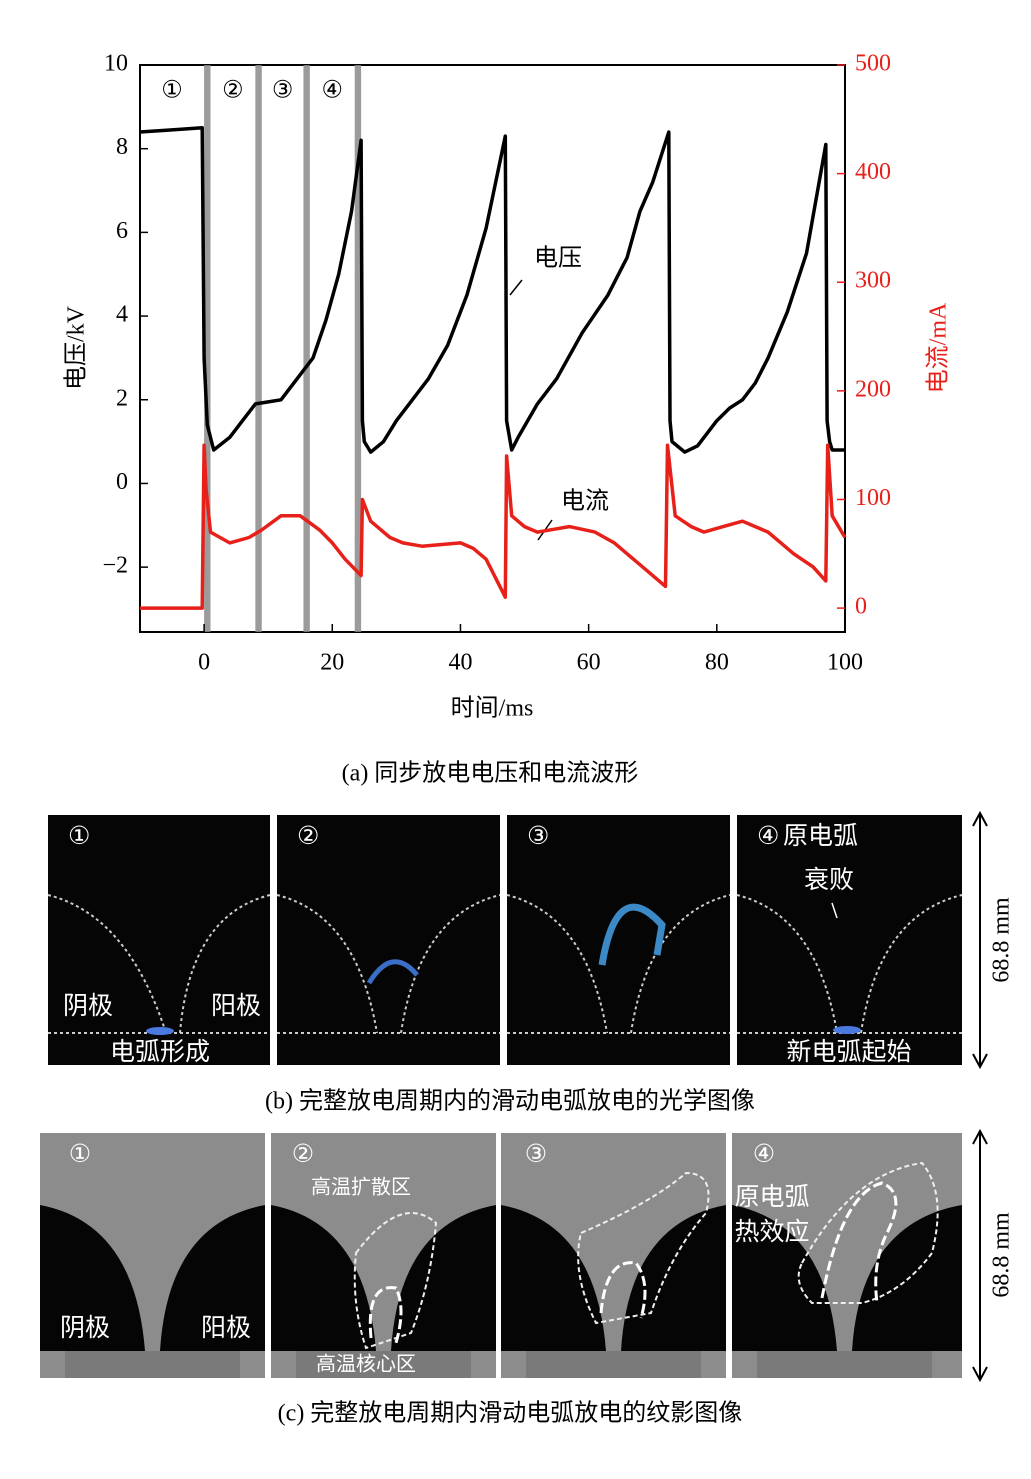 This screenshot has width=1031, height=1479. Describe the element at coordinates (152, 1255) in the screenshot. I see `panel: ① 阴极 阳极` at that location.